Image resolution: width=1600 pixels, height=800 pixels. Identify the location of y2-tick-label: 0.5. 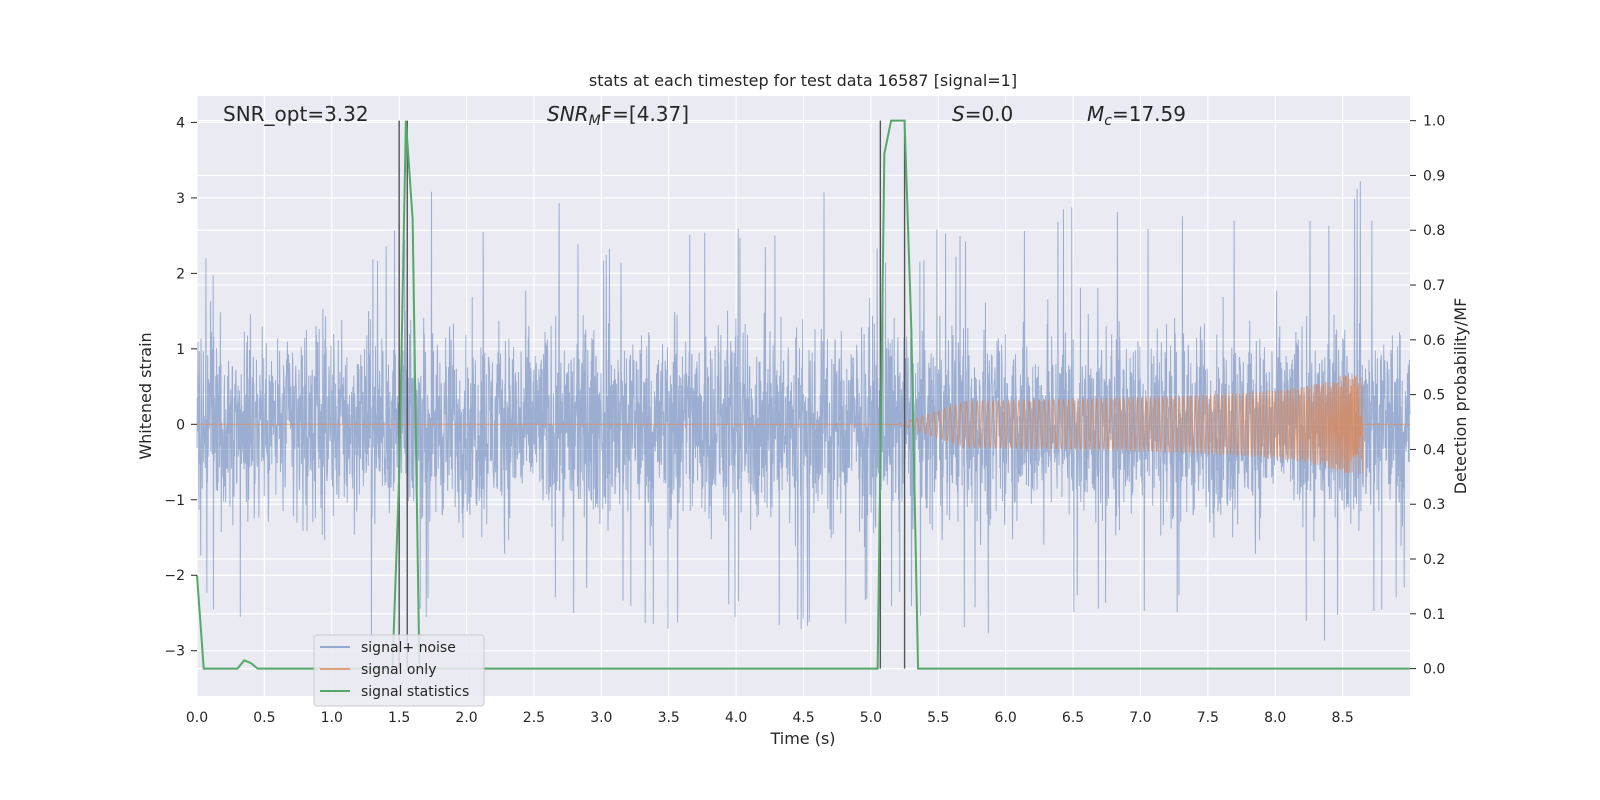
(1434, 396).